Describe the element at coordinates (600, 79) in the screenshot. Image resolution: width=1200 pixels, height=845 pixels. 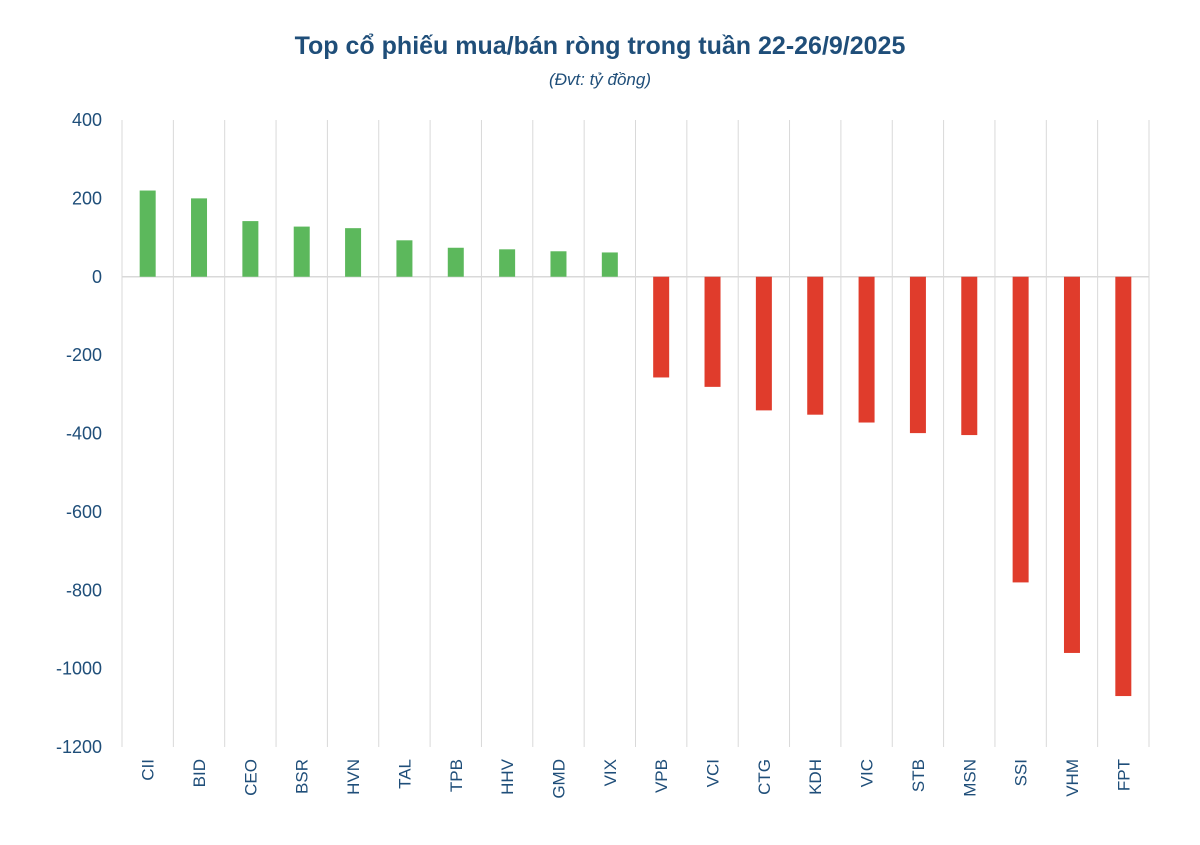
I see `chart-subtitle: (Đvt: tỷ đồng)` at that location.